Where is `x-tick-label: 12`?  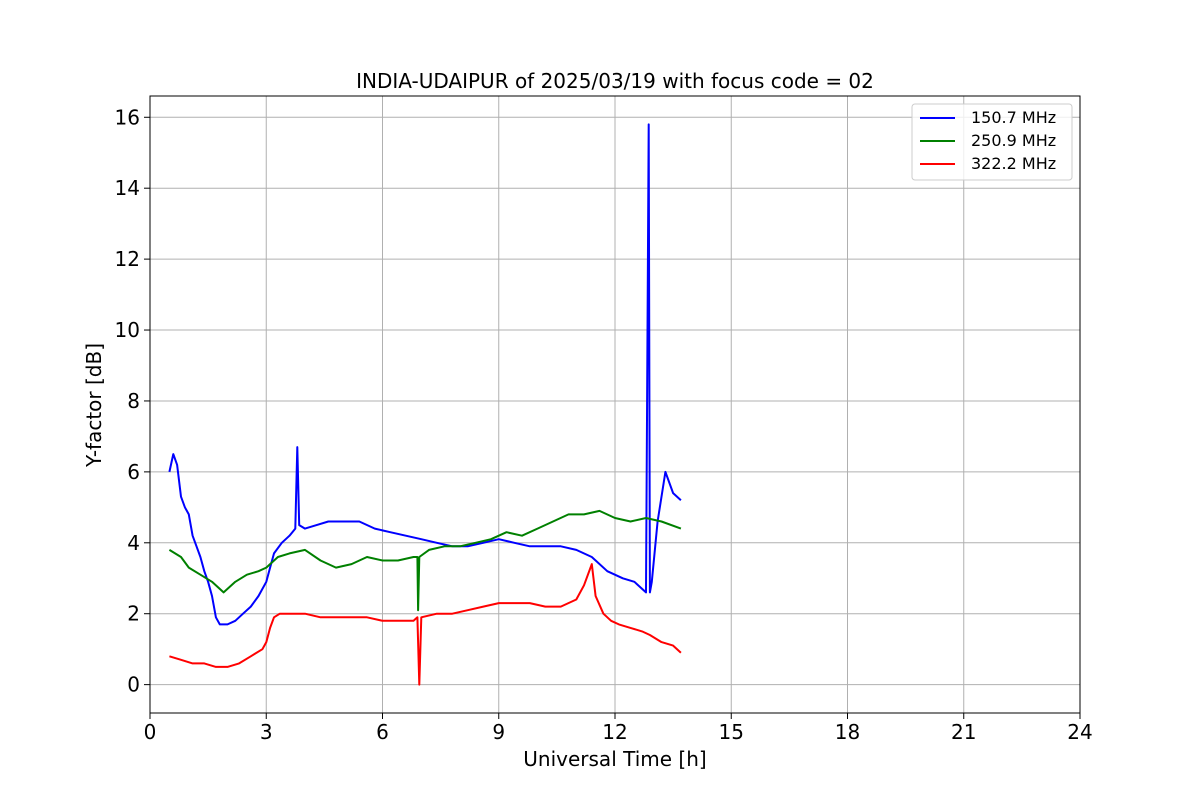 x-tick-label: 12 is located at coordinates (614, 732).